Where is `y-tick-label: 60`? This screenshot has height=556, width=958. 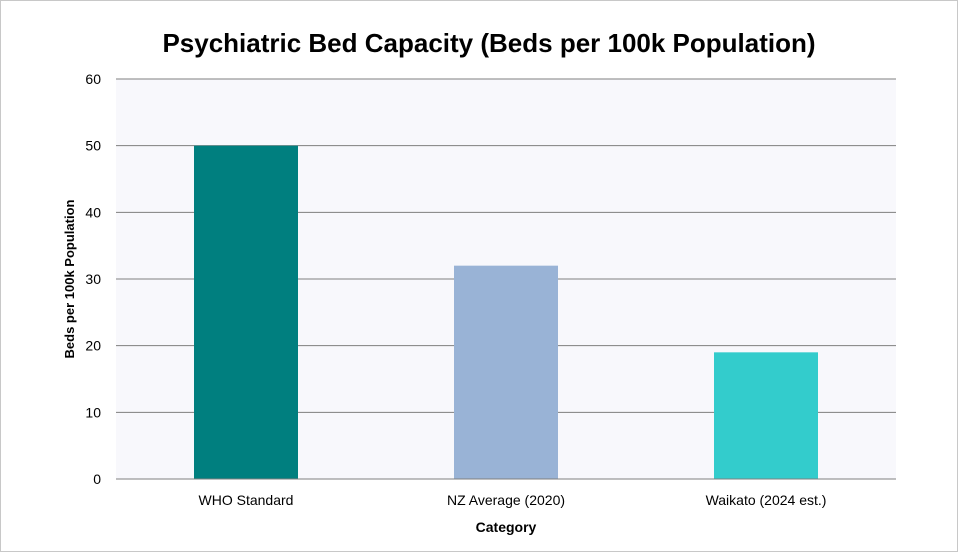 y-tick-label: 60 is located at coordinates (93, 79).